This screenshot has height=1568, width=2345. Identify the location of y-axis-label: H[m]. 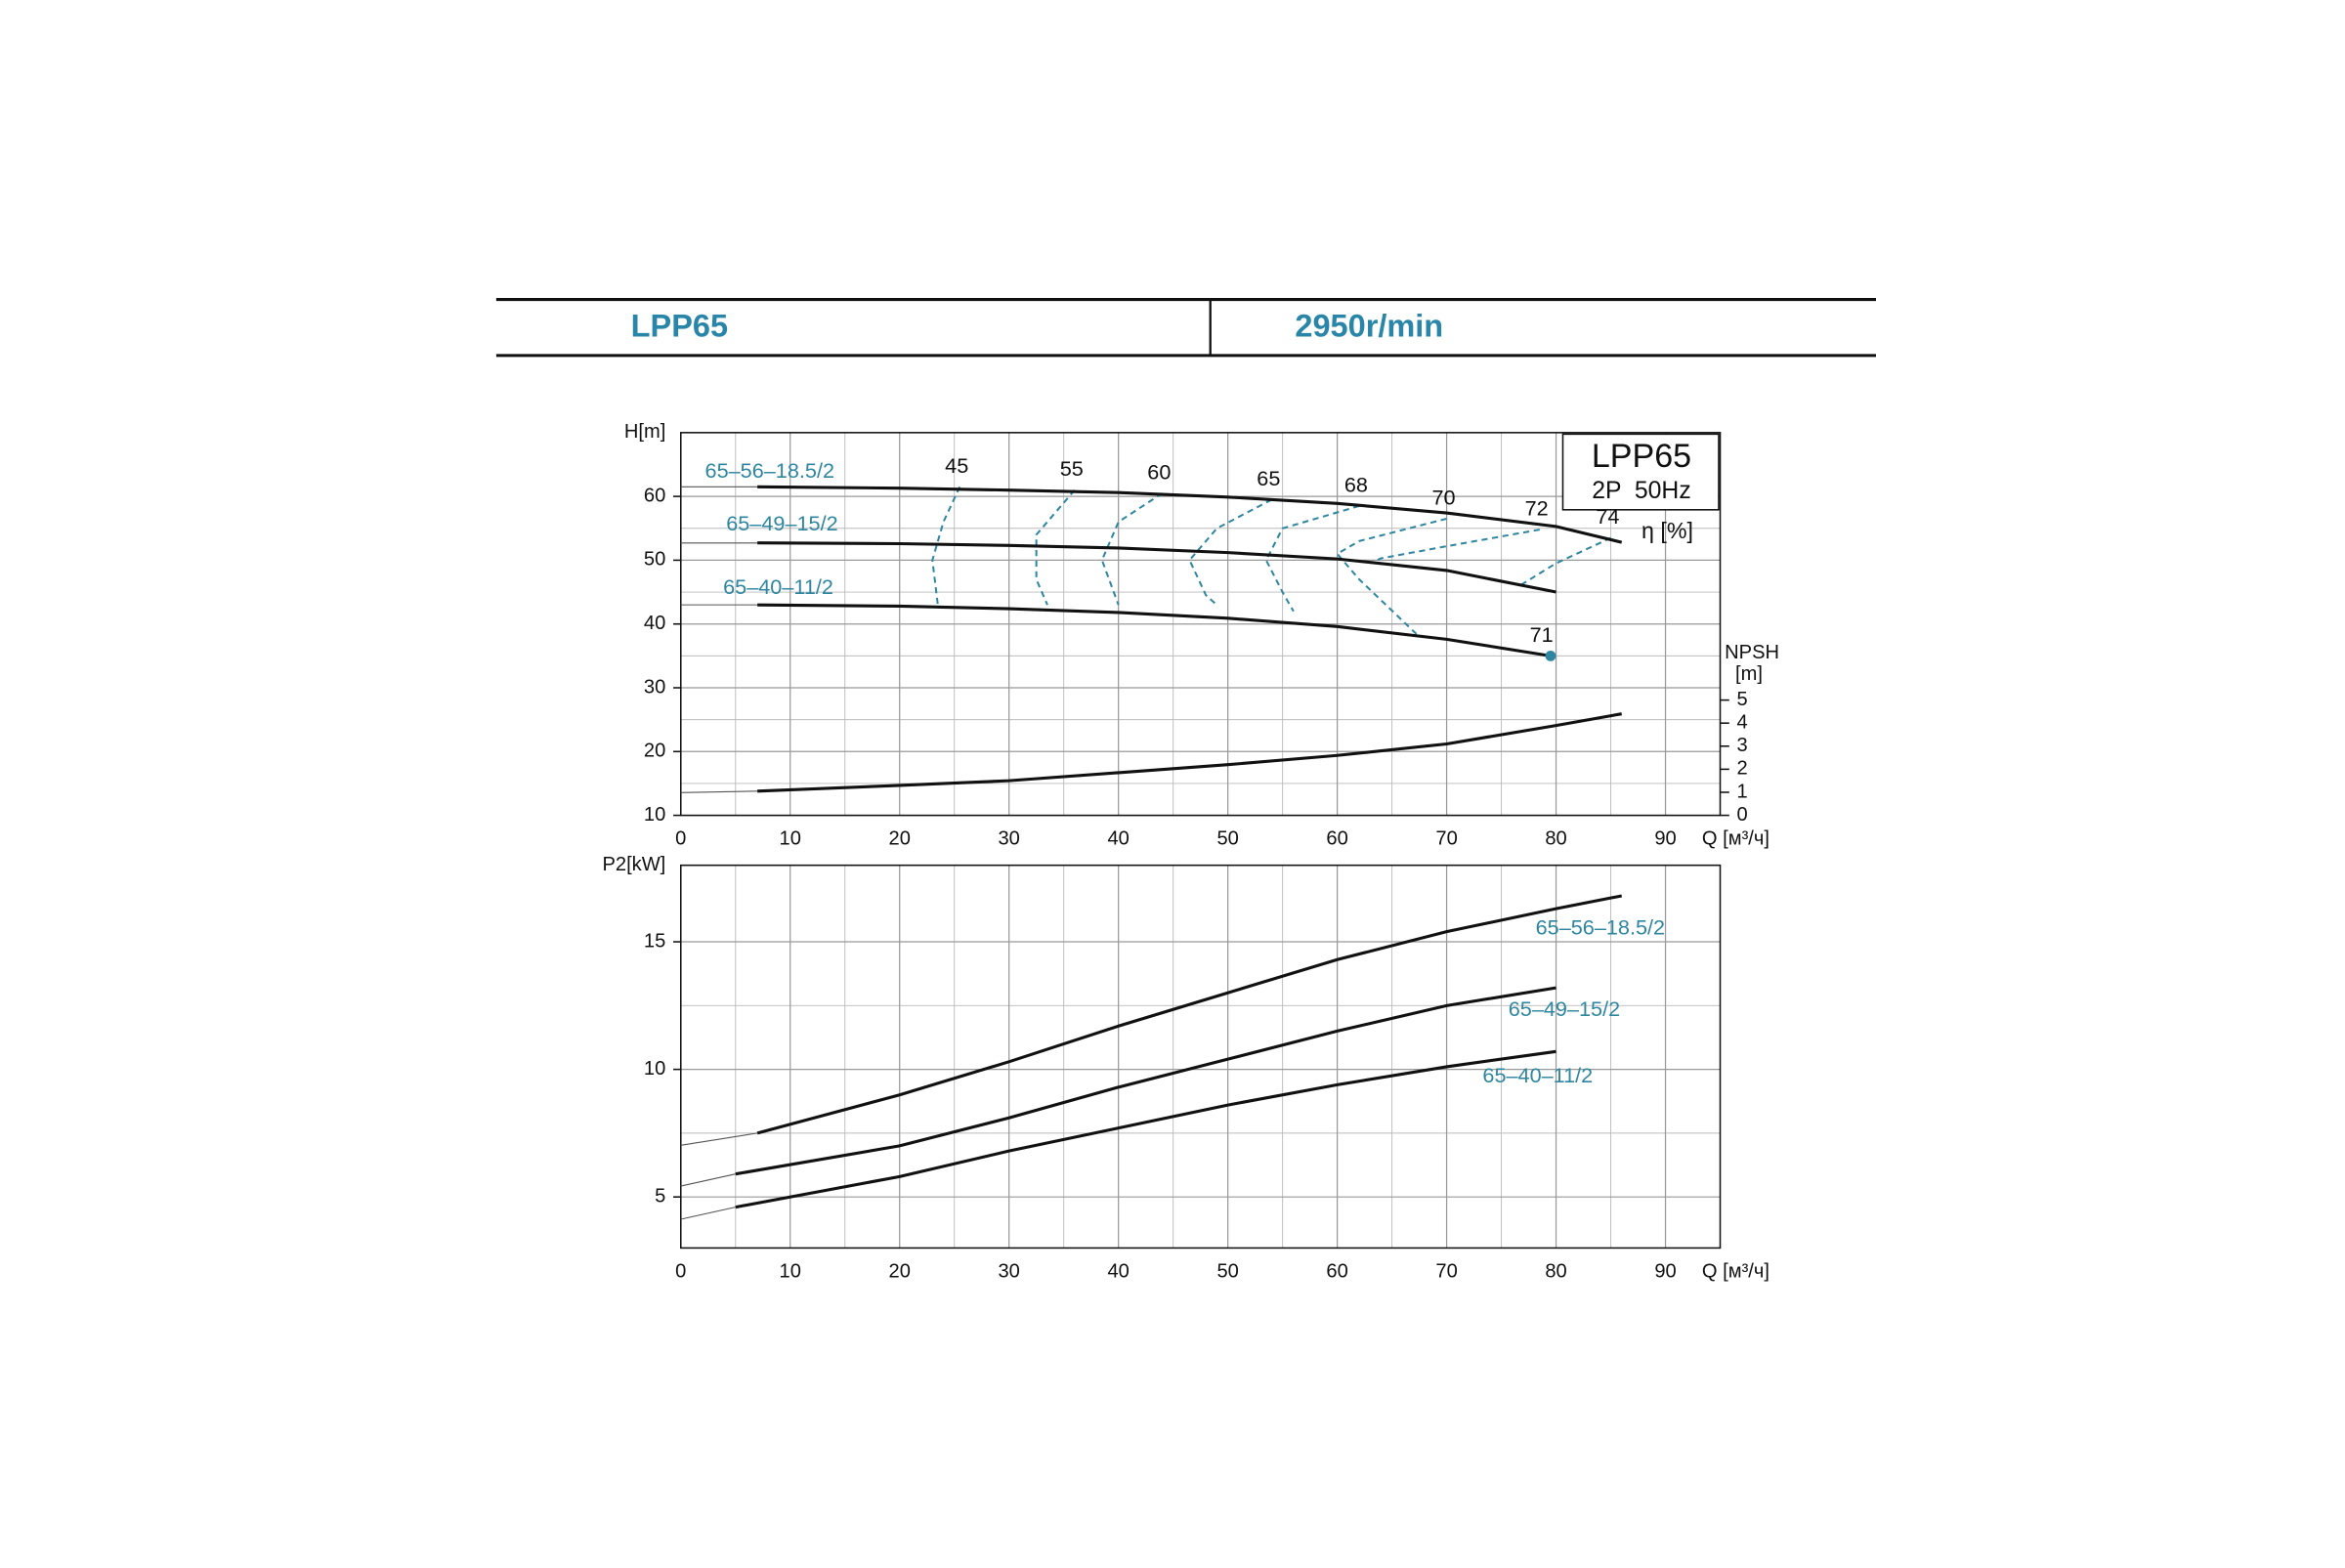
(644, 432).